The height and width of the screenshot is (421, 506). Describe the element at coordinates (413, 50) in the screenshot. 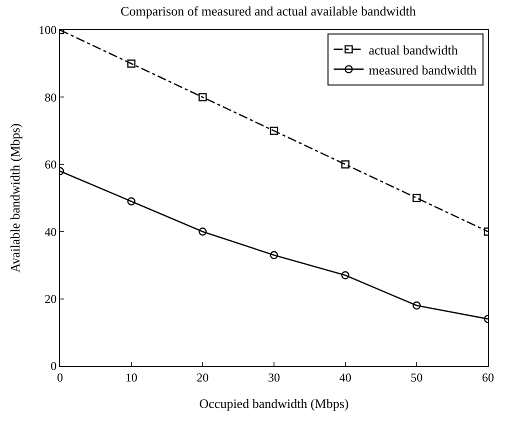

I see `legend-label: actual bandwidth` at that location.